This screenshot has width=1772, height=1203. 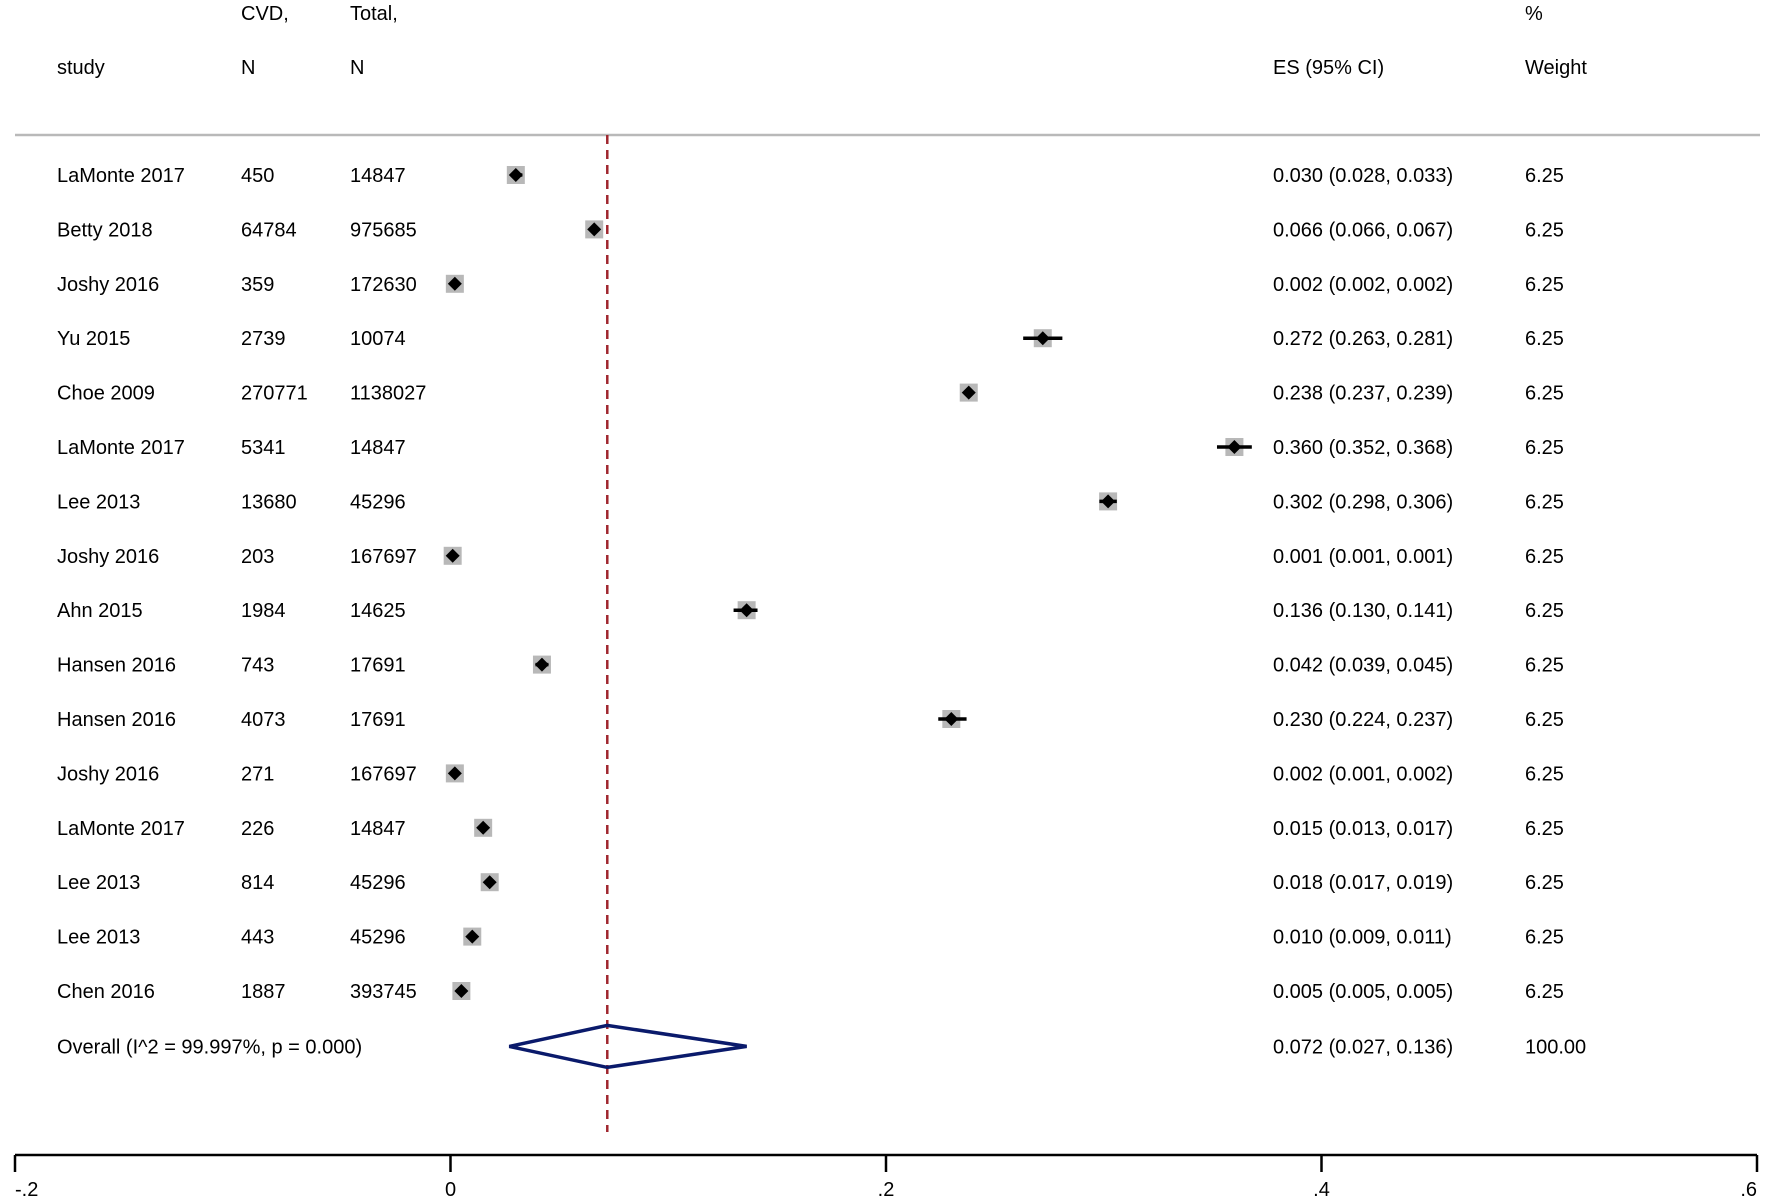 I want to click on study-name: Betty 2018, so click(x=105, y=230).